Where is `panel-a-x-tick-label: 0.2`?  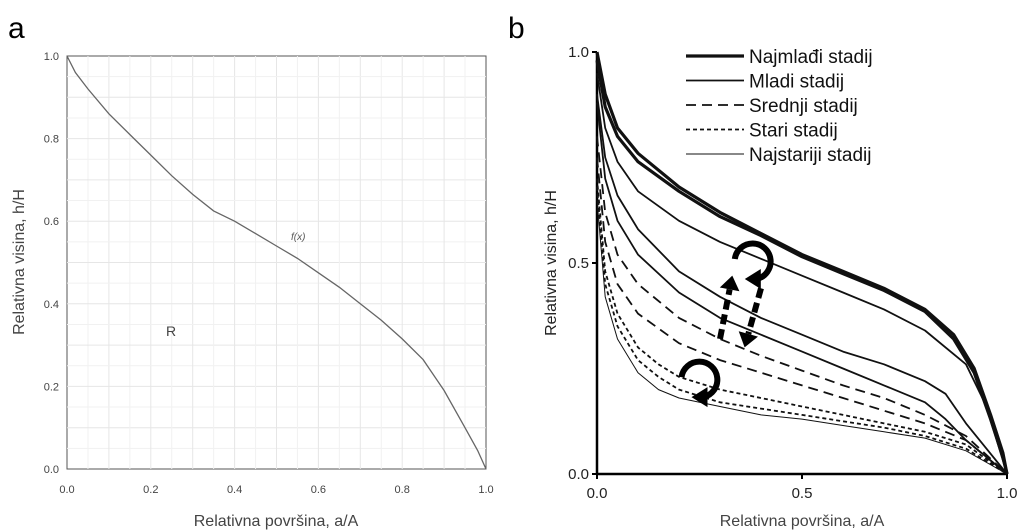
panel-a-x-tick-label: 0.2 is located at coordinates (150, 490).